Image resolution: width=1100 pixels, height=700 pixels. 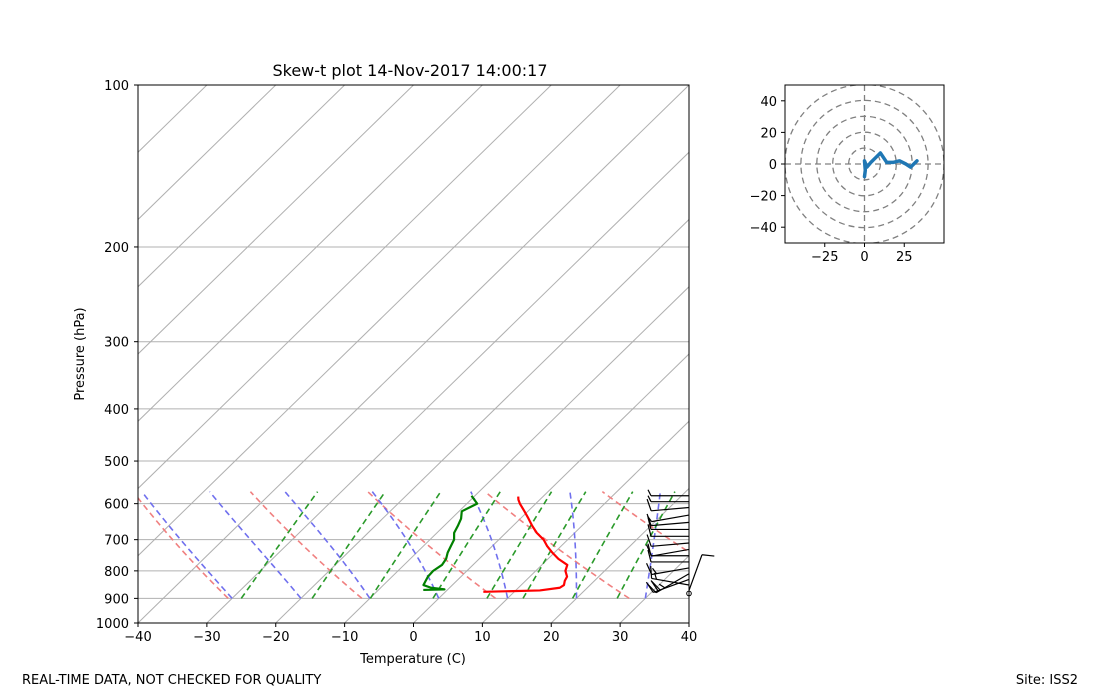 What do you see at coordinates (689, 637) in the screenshot?
I see `x-tick-label: 40` at bounding box center [689, 637].